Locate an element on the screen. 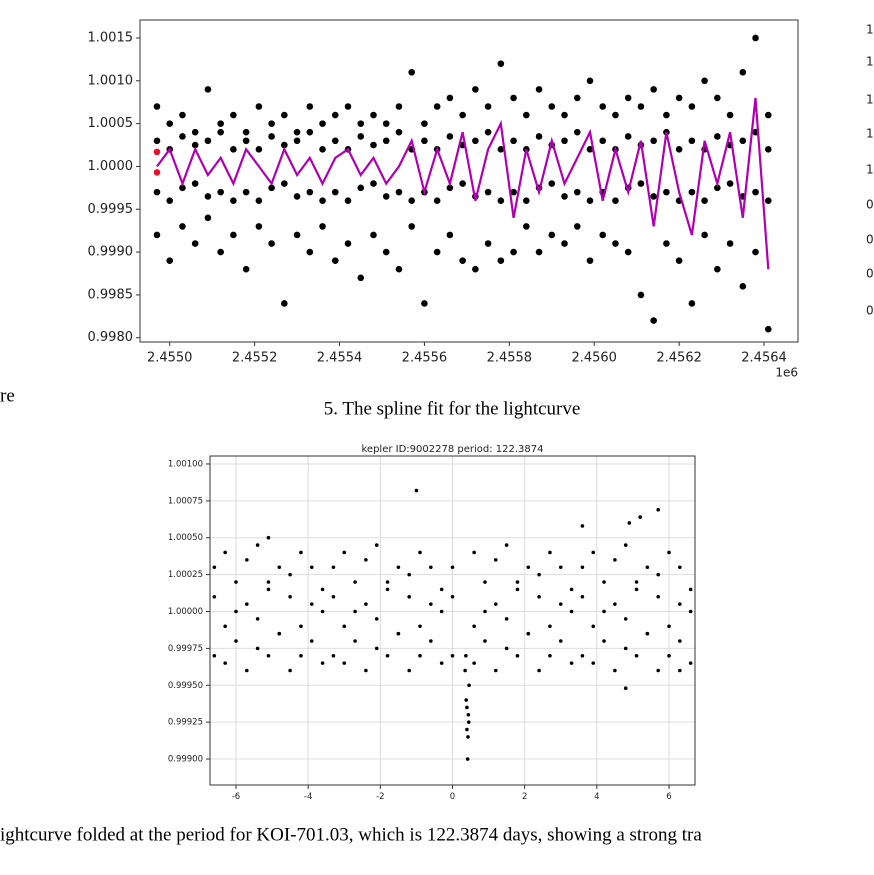 The image size is (874, 875). x-tick-label: 2 is located at coordinates (524, 797).